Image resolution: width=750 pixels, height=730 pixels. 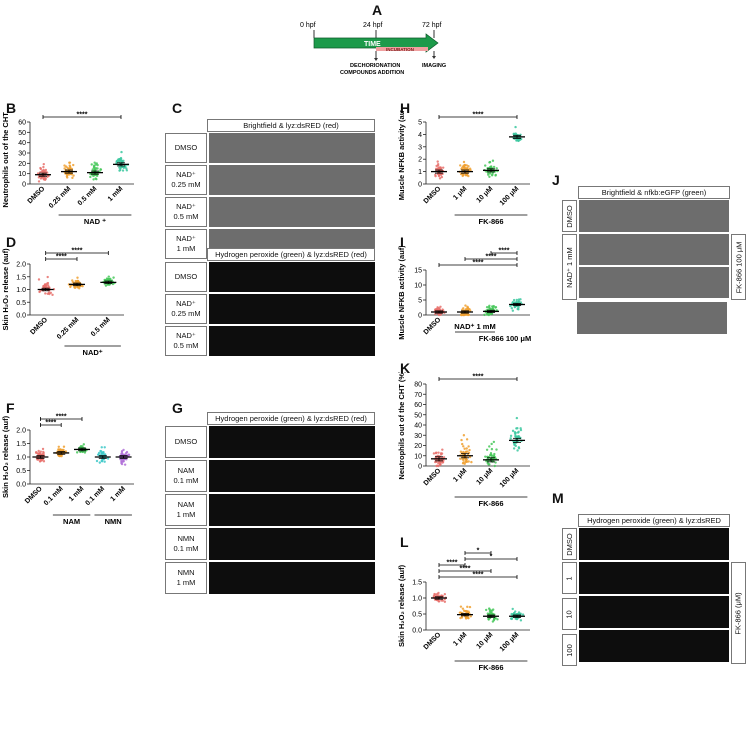 What do you see at coordinates (654, 192) in the screenshot?
I see `image-header-j: Brightfield & nfkb:eGFP (green)` at bounding box center [654, 192].